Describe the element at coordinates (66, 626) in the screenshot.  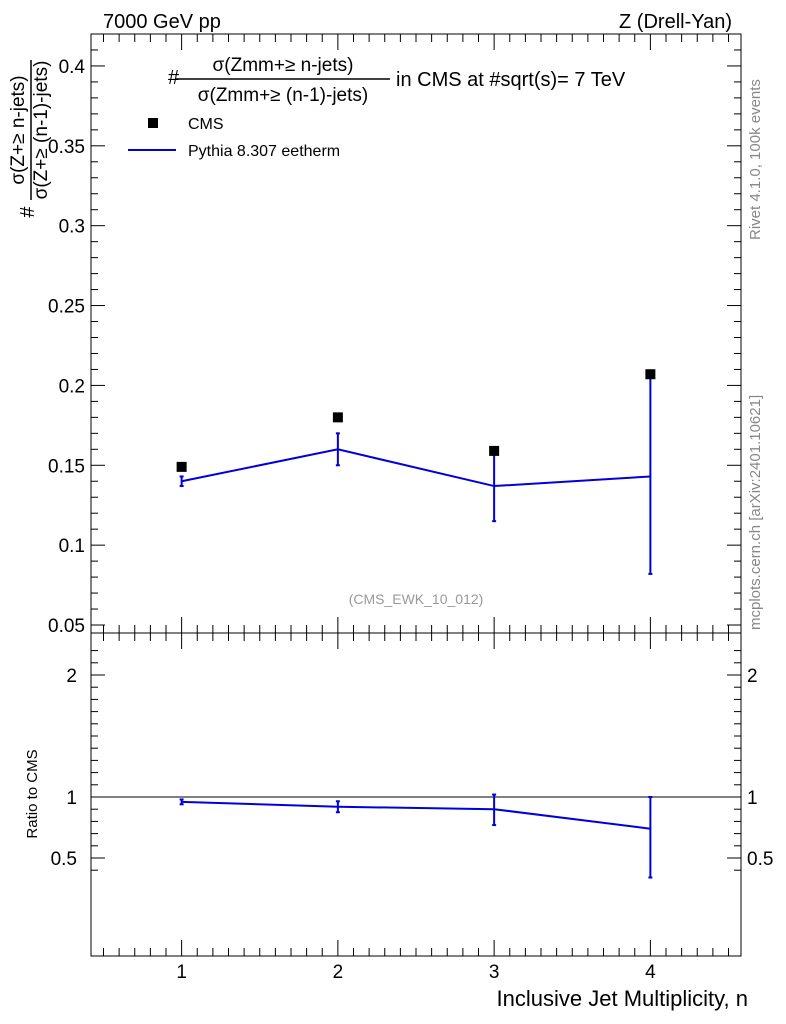
I see `y-tick-label: 0.05` at that location.